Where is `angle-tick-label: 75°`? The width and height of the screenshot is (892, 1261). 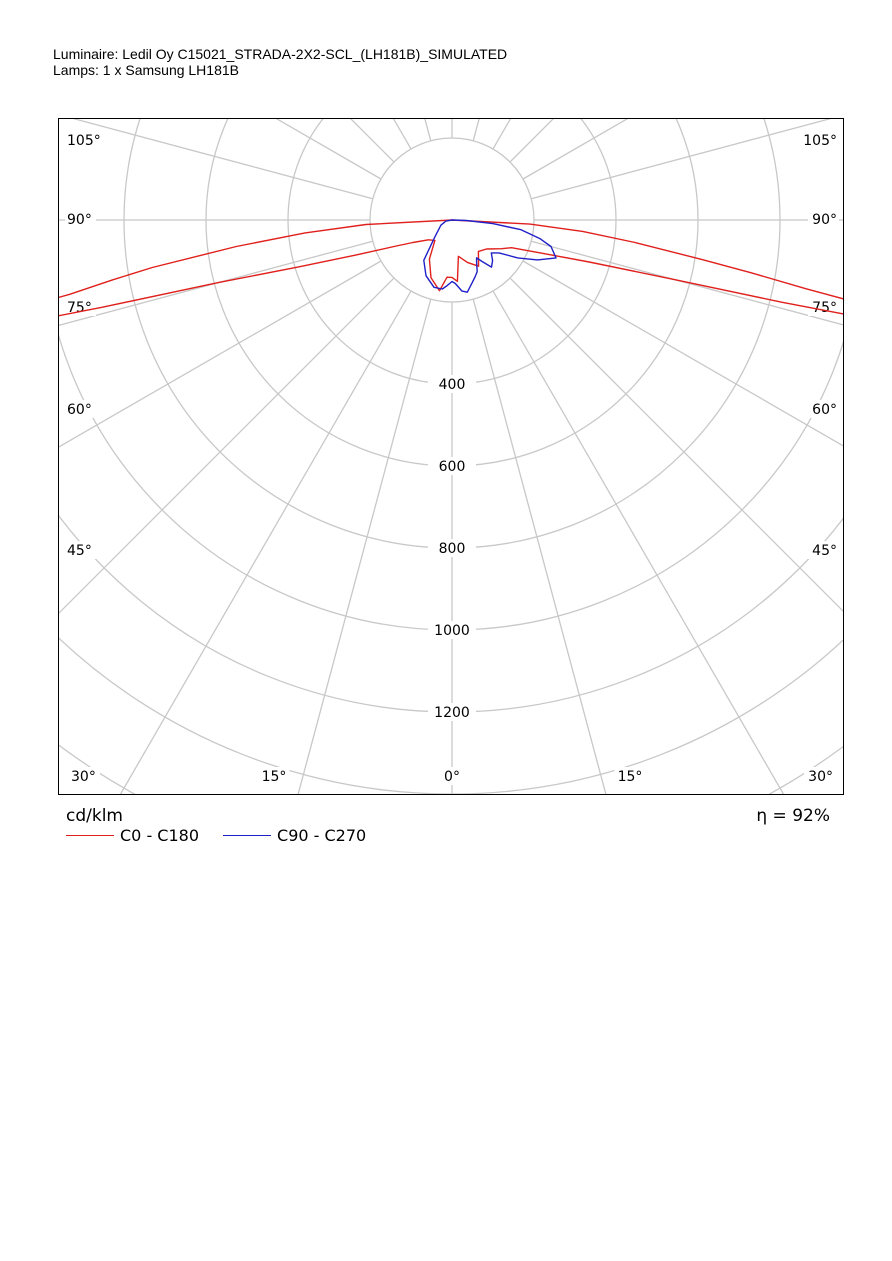 angle-tick-label: 75° is located at coordinates (79, 308).